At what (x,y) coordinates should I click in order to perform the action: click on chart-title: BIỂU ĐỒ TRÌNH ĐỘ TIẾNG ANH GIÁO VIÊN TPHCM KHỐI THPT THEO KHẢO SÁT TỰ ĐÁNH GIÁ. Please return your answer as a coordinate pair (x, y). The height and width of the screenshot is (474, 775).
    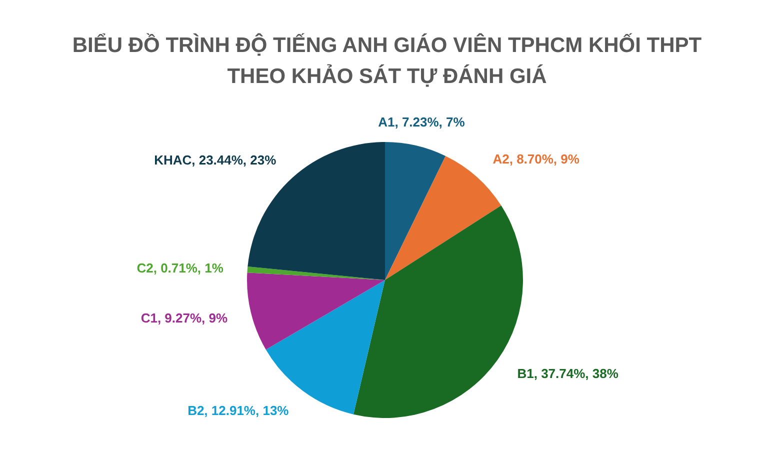
    Looking at the image, I should click on (387, 60).